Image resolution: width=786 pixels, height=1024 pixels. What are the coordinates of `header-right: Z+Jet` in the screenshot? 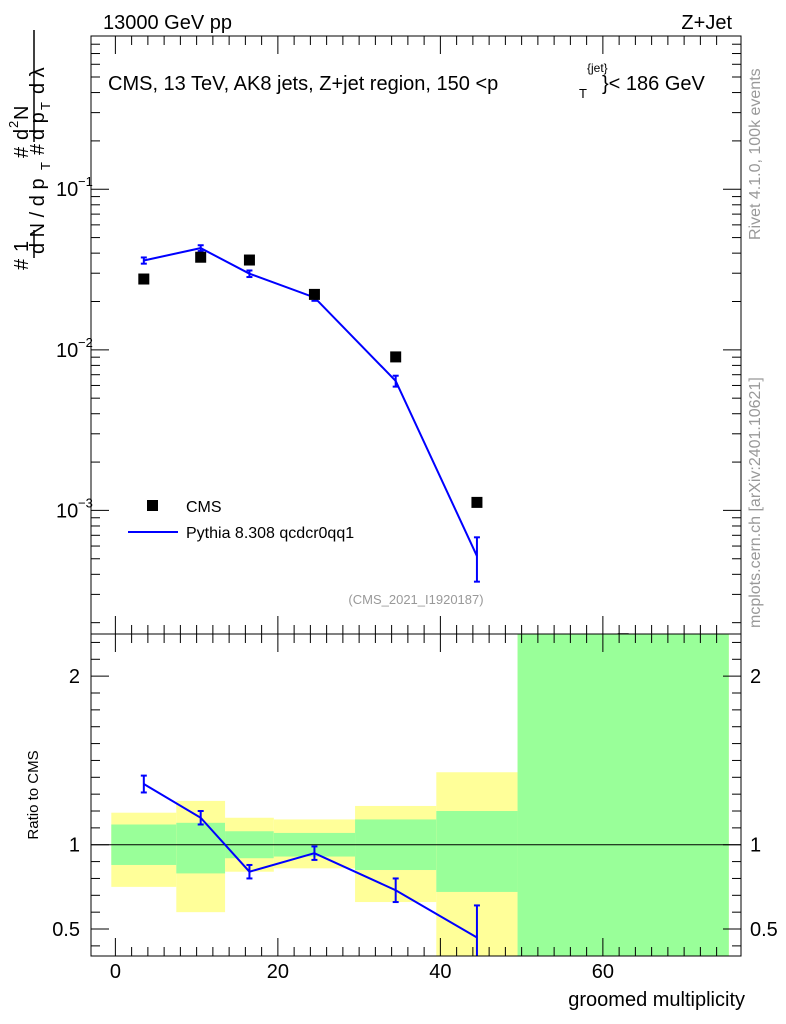 It's located at (706, 23).